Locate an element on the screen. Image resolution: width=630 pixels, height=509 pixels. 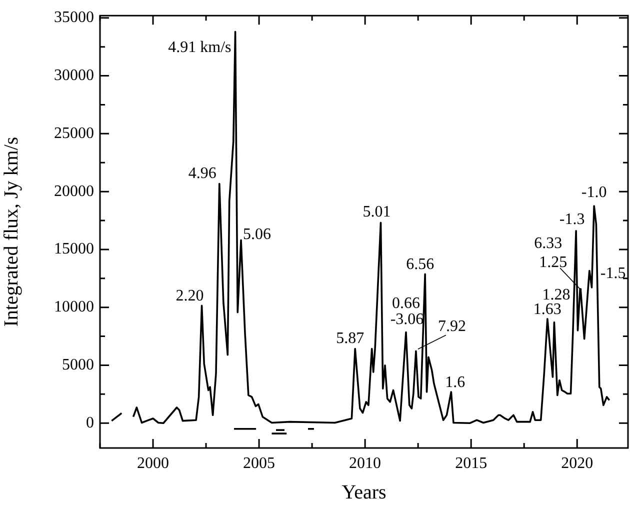
annotation: -1.5 is located at coordinates (613, 273).